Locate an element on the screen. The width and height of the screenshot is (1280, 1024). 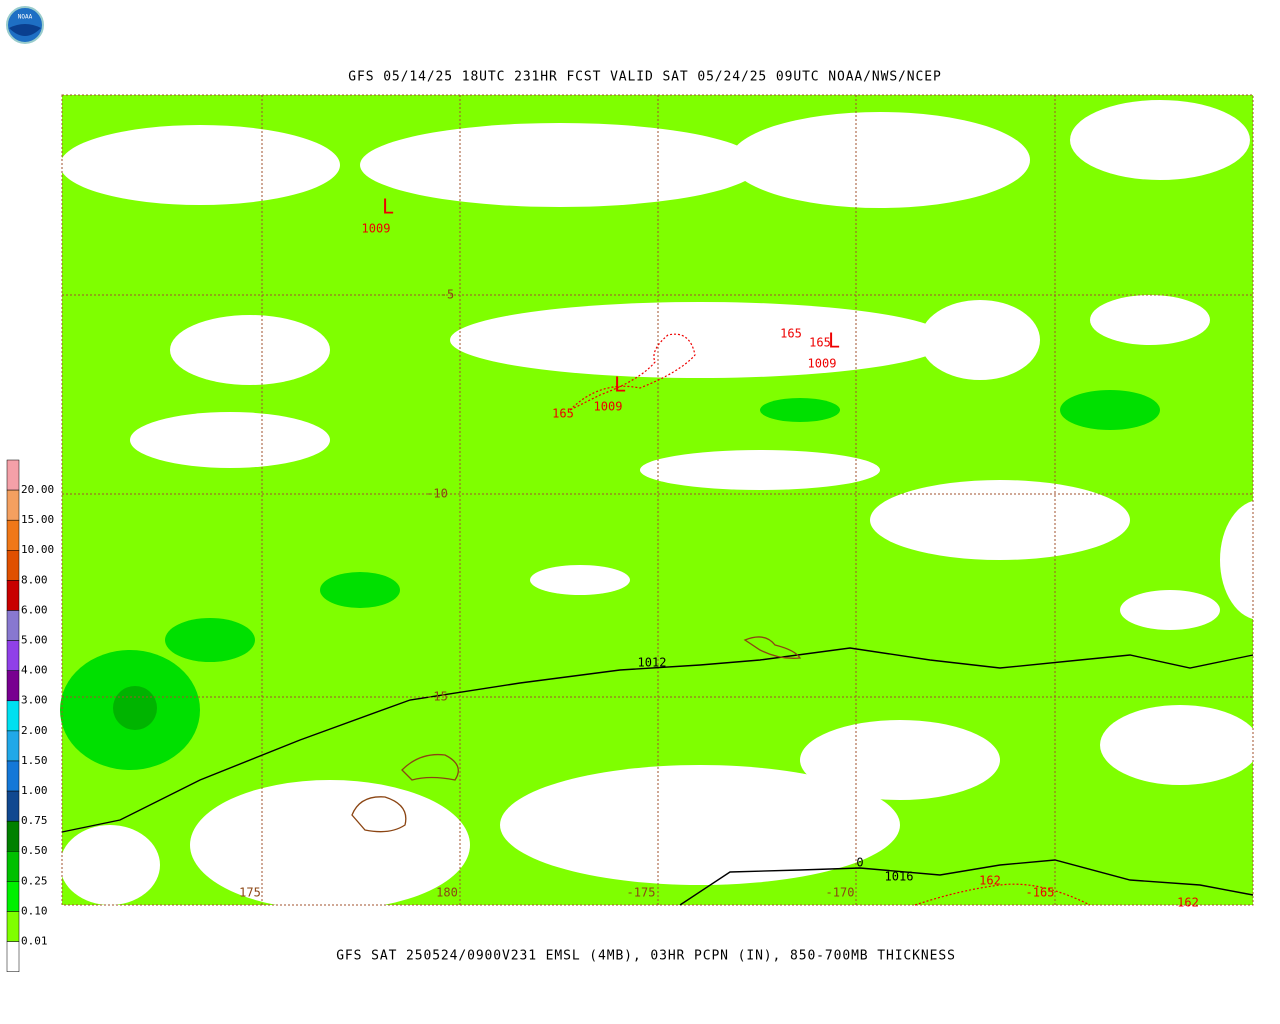
colorbar-label: 6.00 is located at coordinates (34, 609).